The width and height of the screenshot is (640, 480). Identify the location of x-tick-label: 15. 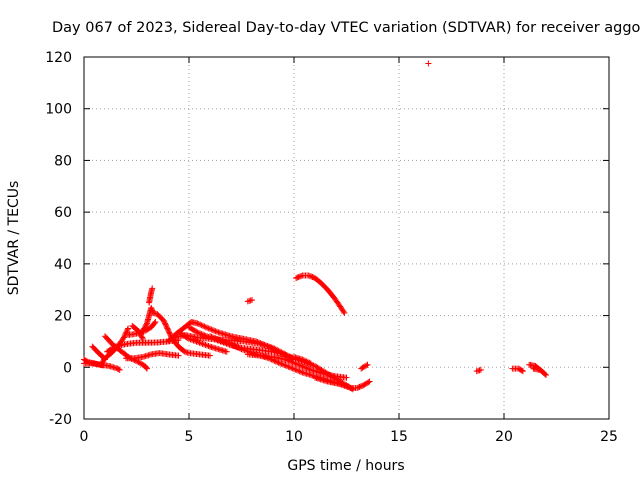
(399, 437).